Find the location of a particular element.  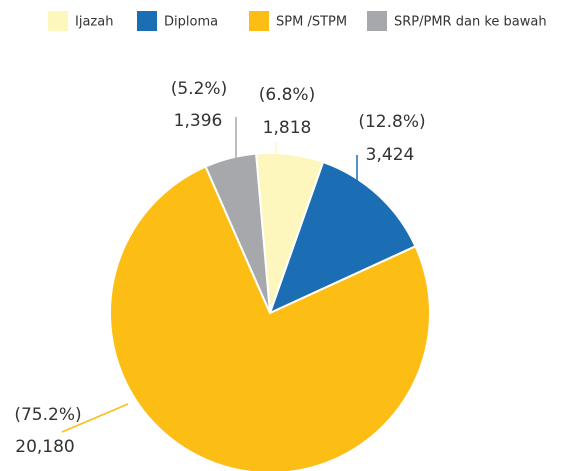

value-label: 3,424 is located at coordinates (390, 155).